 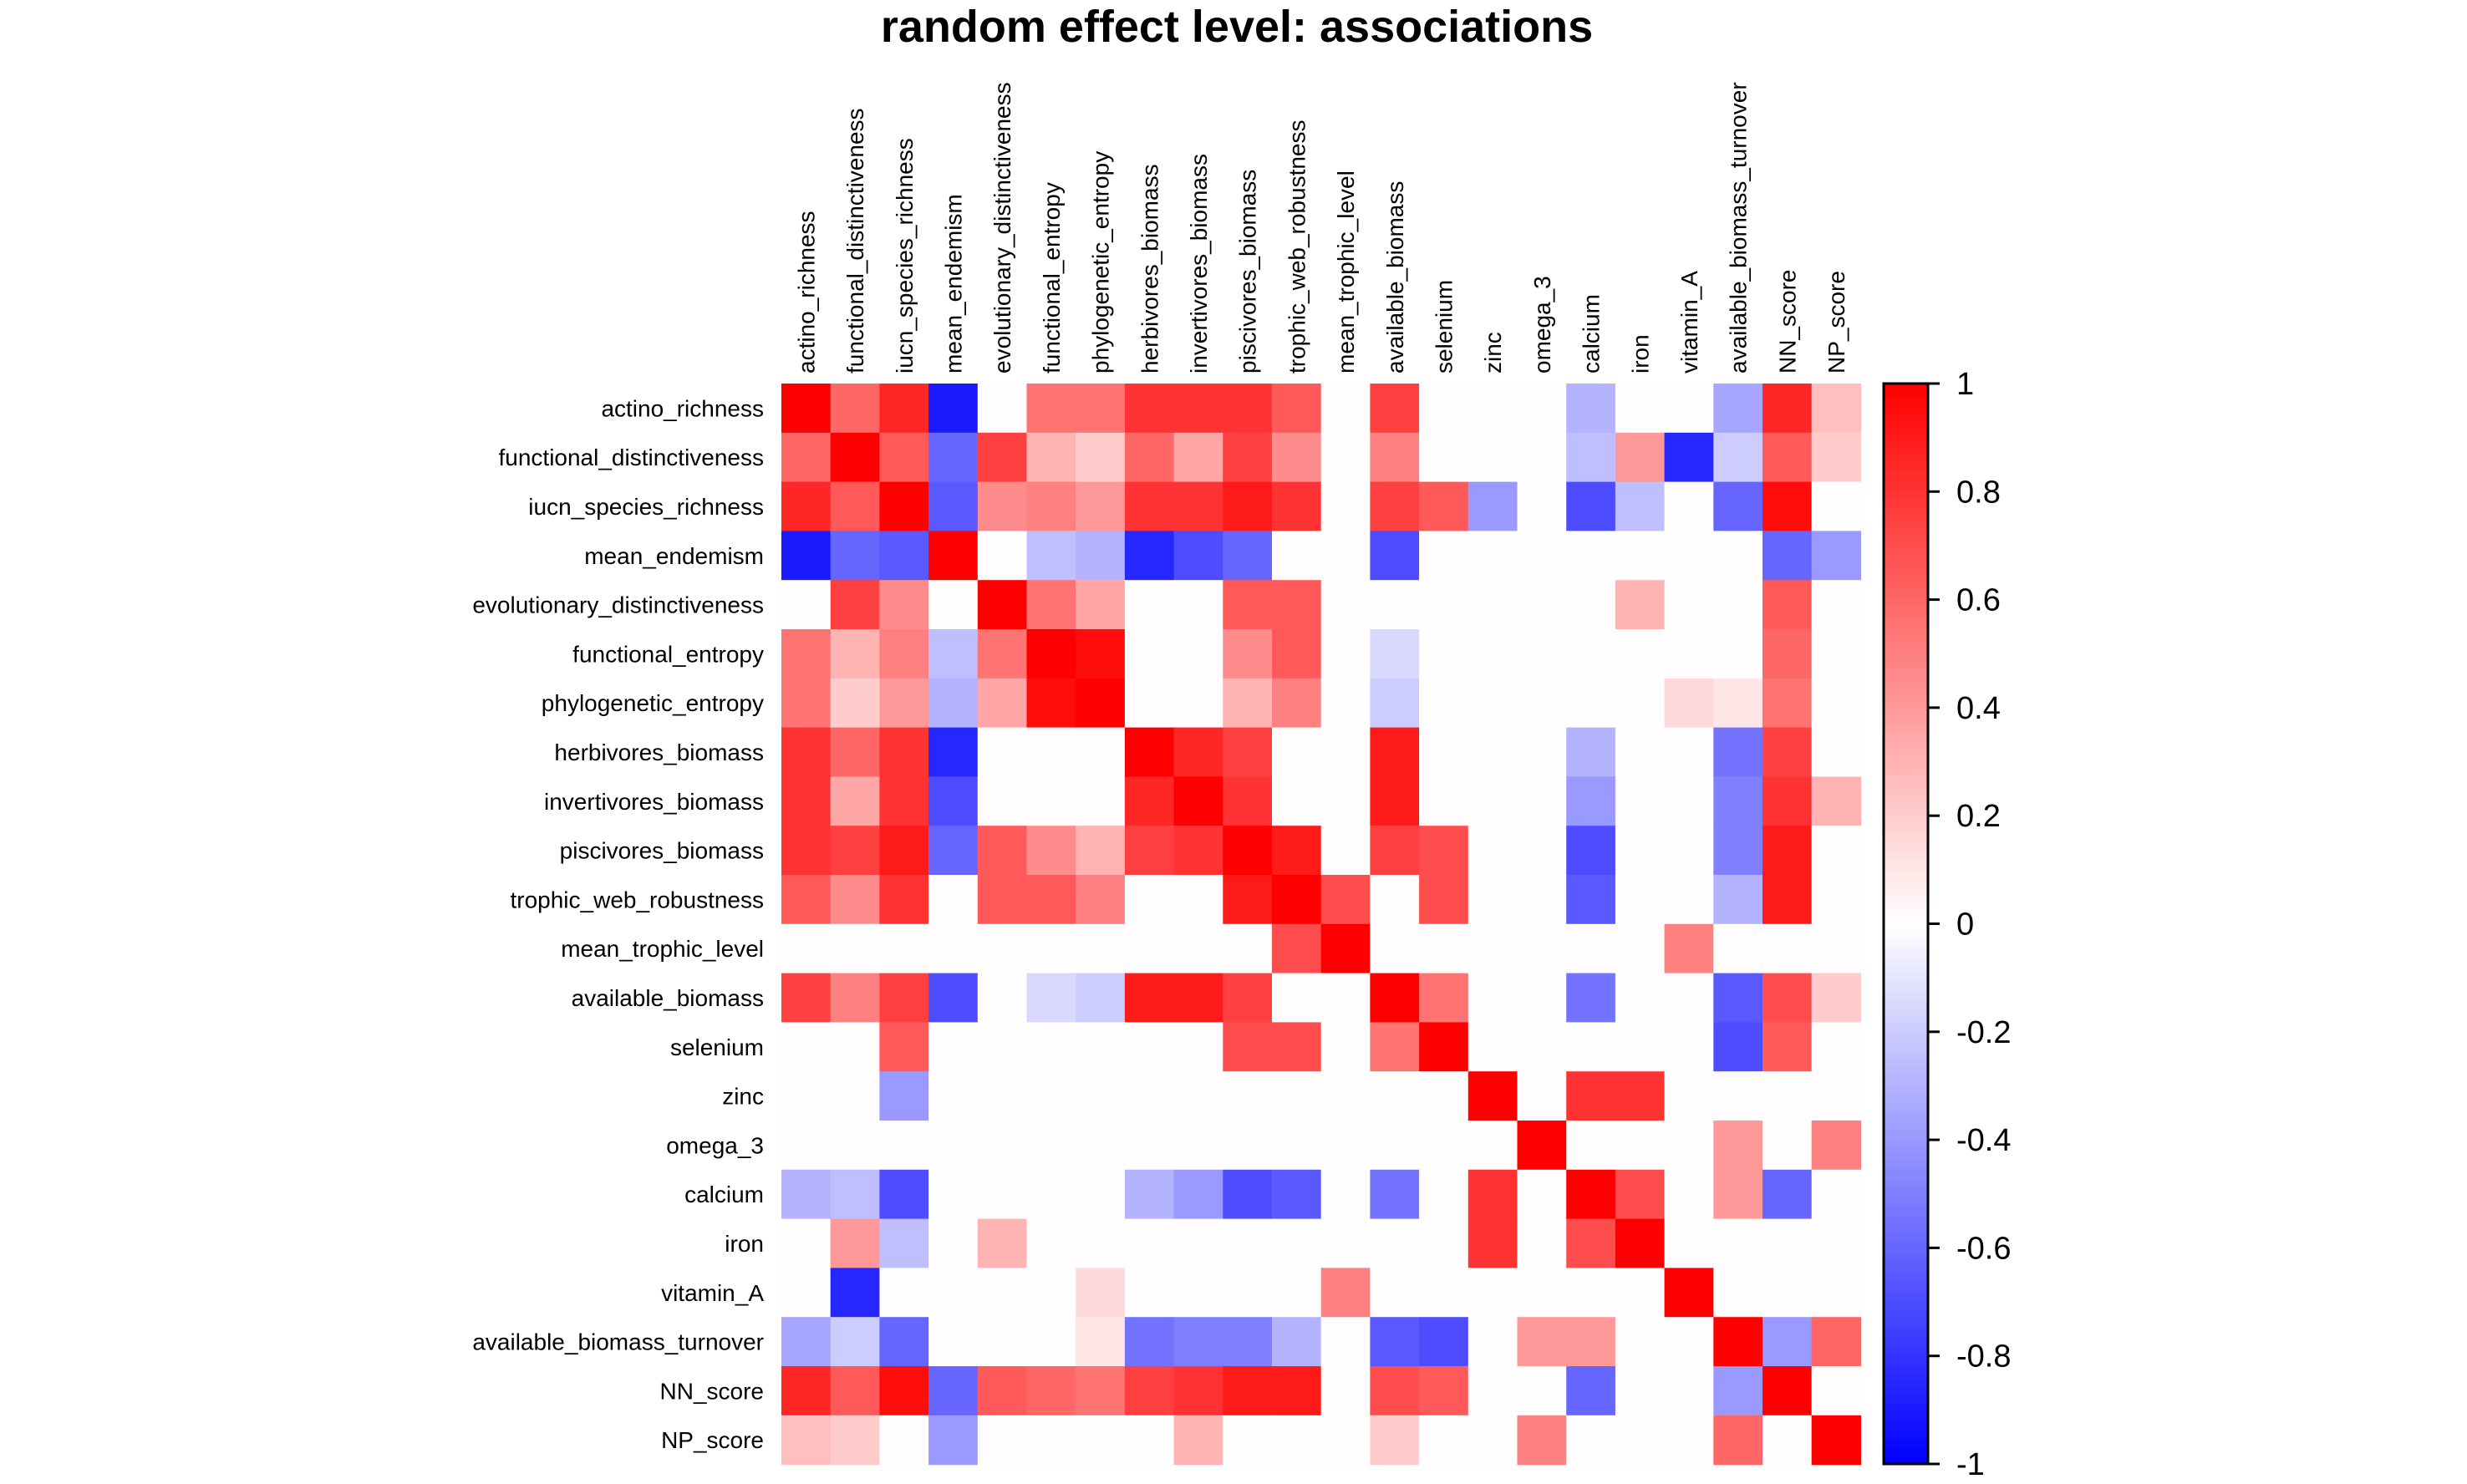 What do you see at coordinates (1002, 556) in the screenshot?
I see `heatmap-cell-mean_endemism-evolutionary_distinctiveness` at bounding box center [1002, 556].